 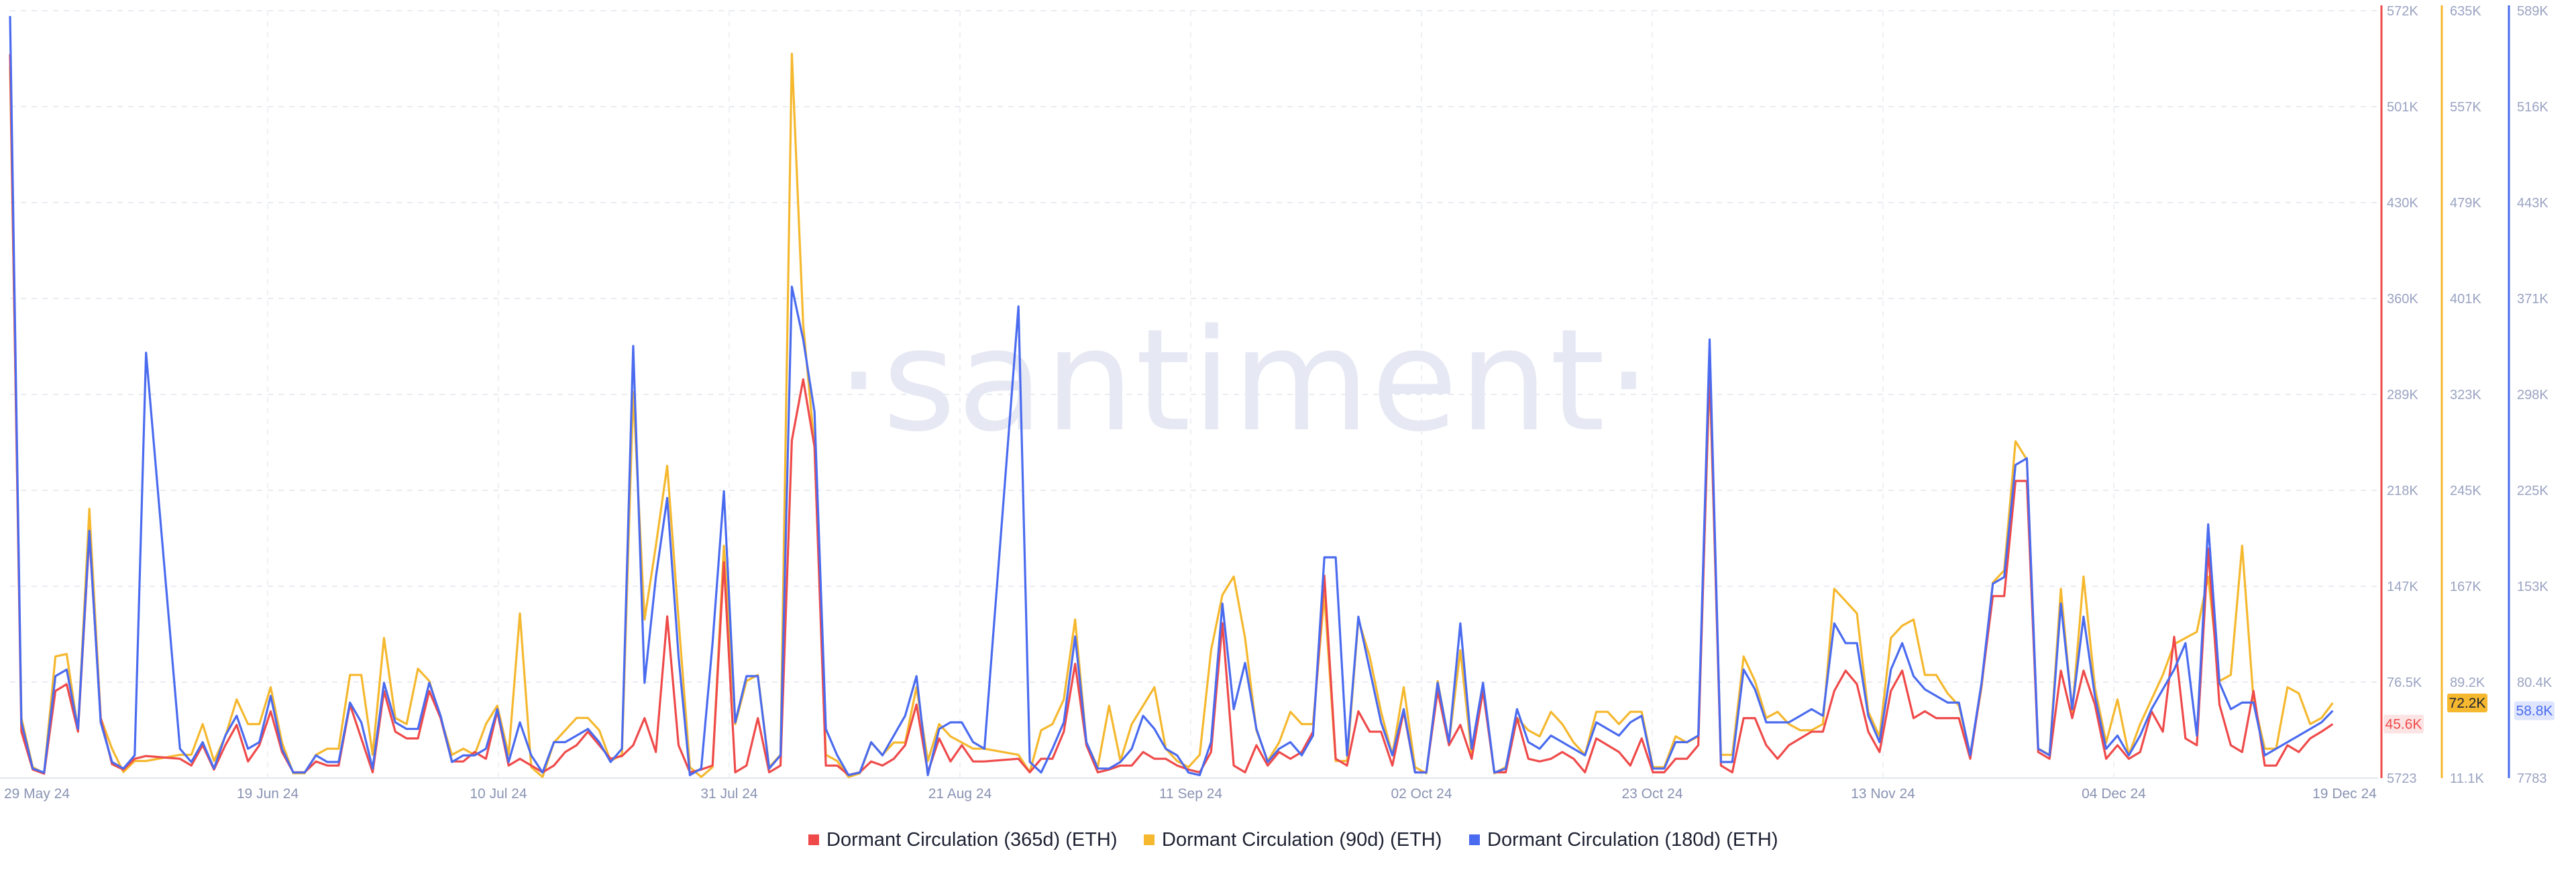 I want to click on x-tick-label: 19 Dec 24, so click(x=2344, y=794).